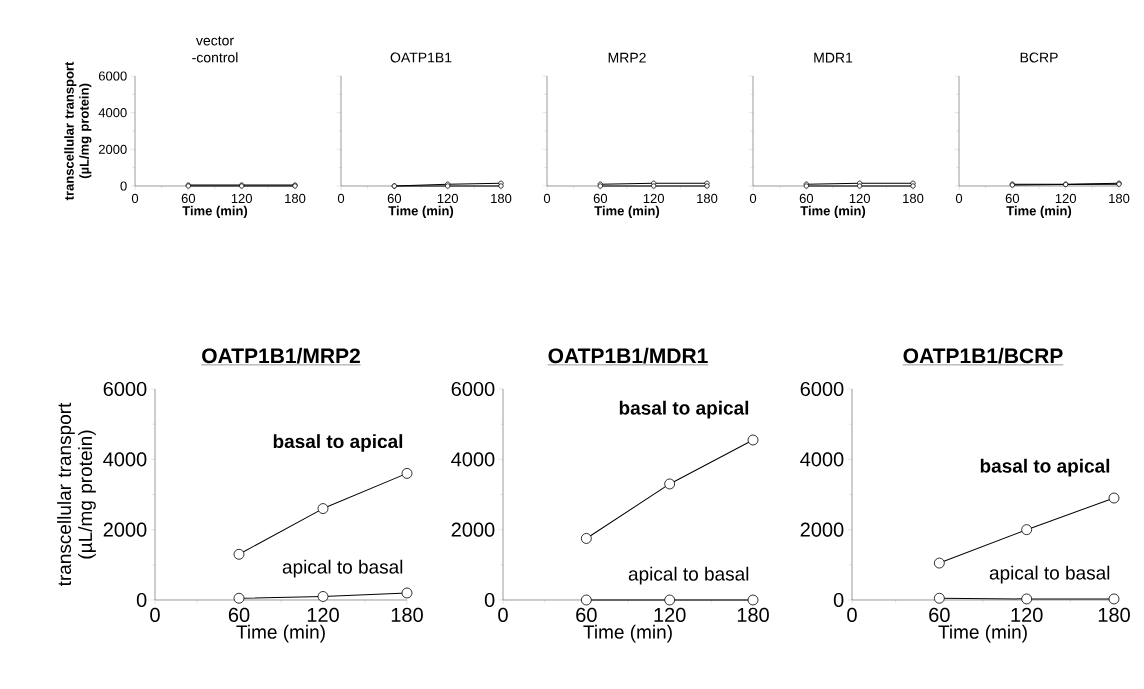 Image resolution: width=1144 pixels, height=689 pixels. I want to click on chart-title: BCRP, so click(1039, 57).